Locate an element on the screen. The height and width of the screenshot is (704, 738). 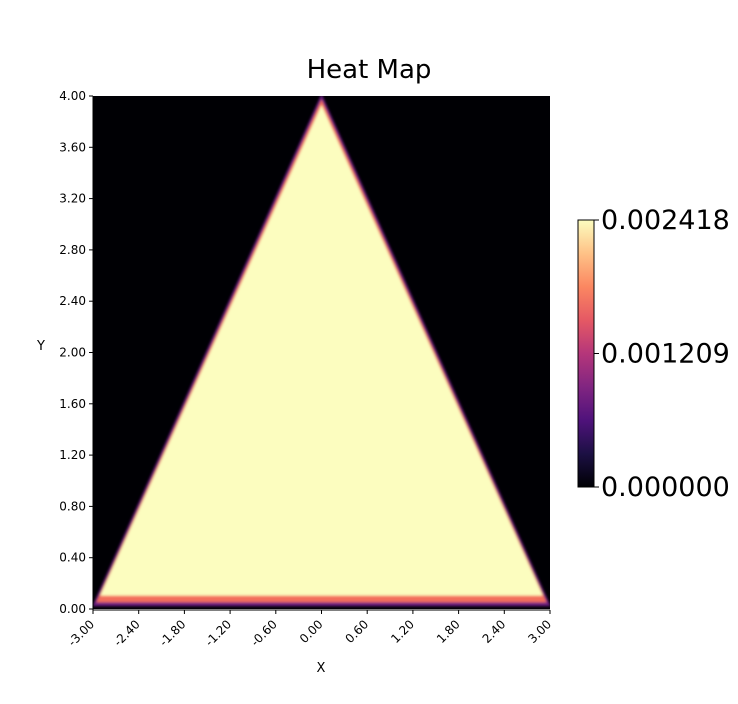
y-tick-label: 0.00 is located at coordinates (72, 609).